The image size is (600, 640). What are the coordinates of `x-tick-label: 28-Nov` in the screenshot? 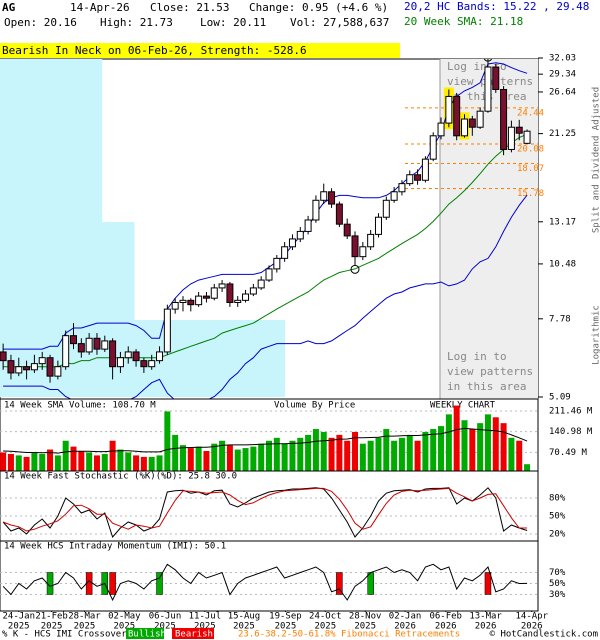 It's located at (365, 617).